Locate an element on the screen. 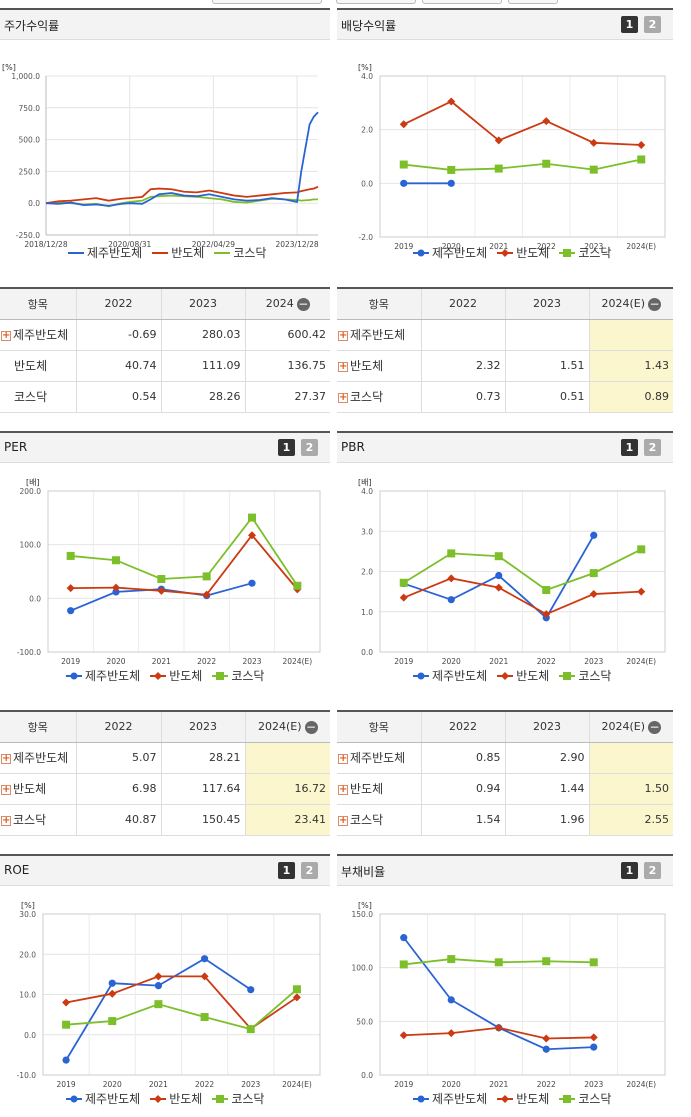 This screenshot has width=691, height=1117. table-row: + 반도체 2.32 1.51 1.43 is located at coordinates (505, 366).